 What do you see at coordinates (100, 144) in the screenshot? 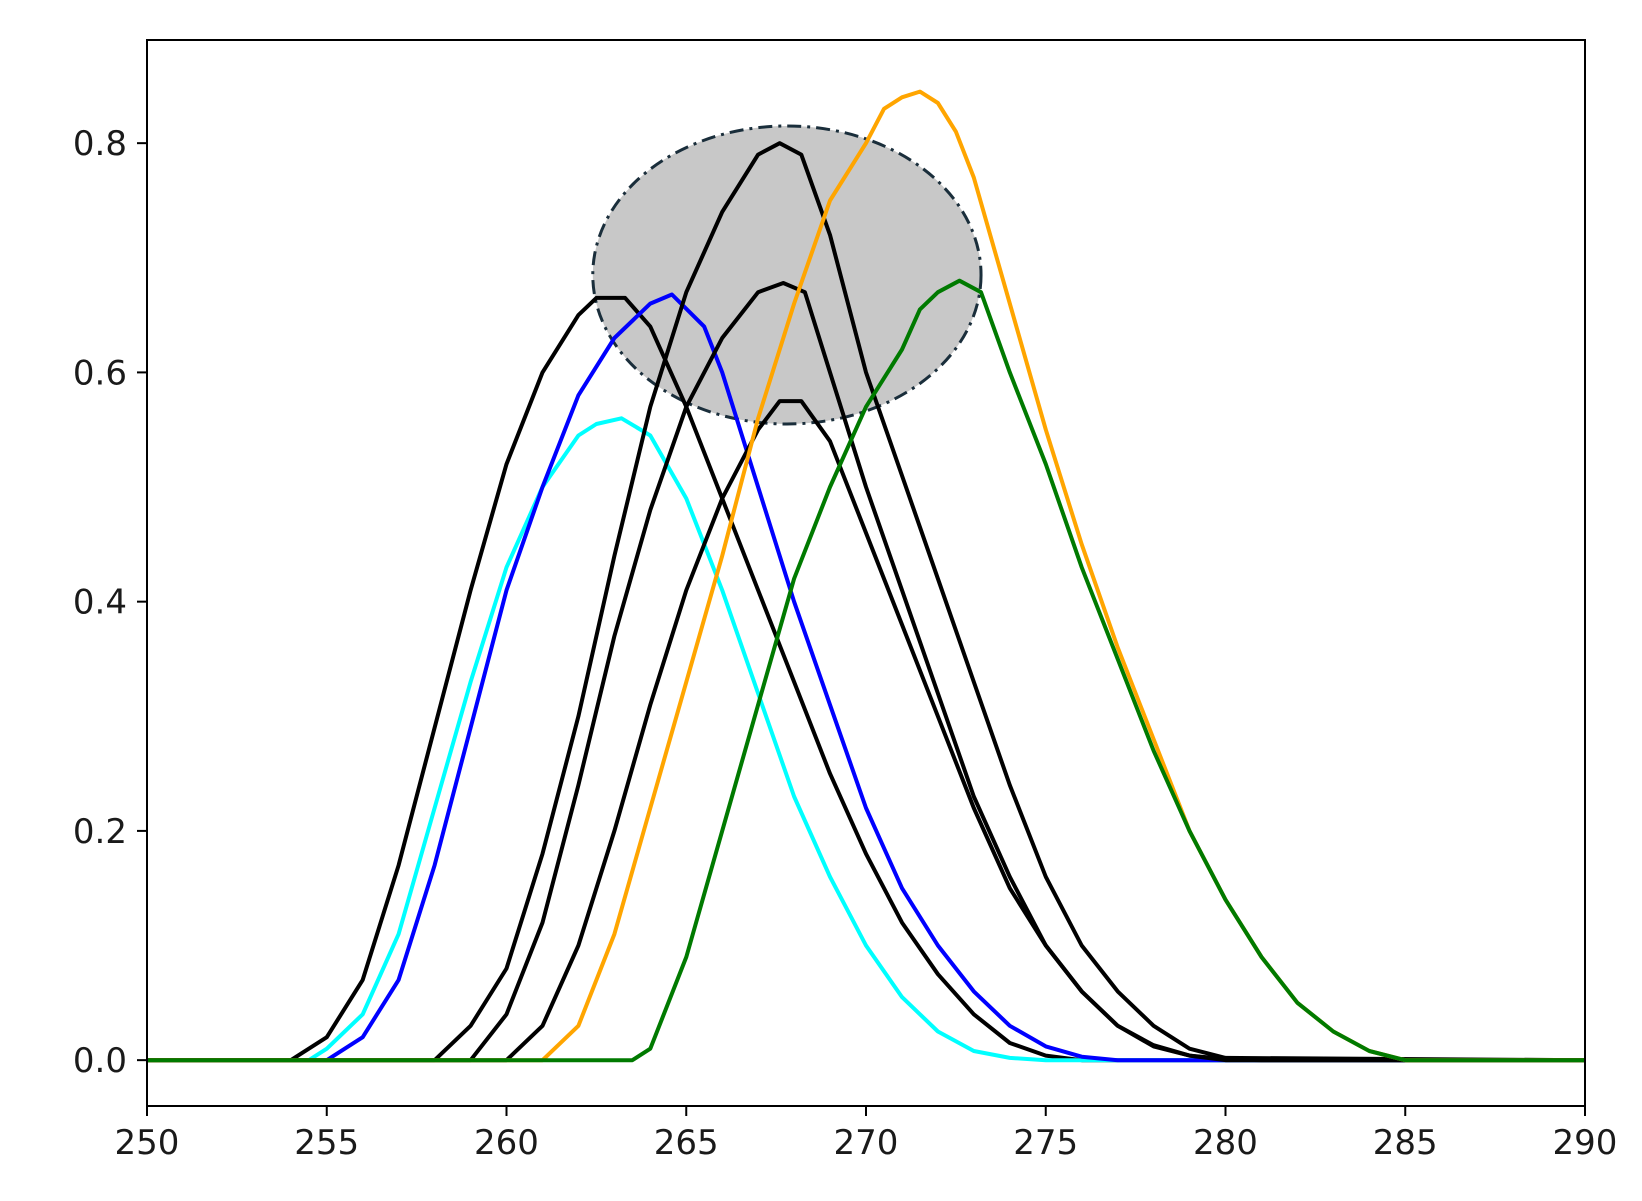
I see `y-tick-label-4: 0.8` at bounding box center [100, 144].